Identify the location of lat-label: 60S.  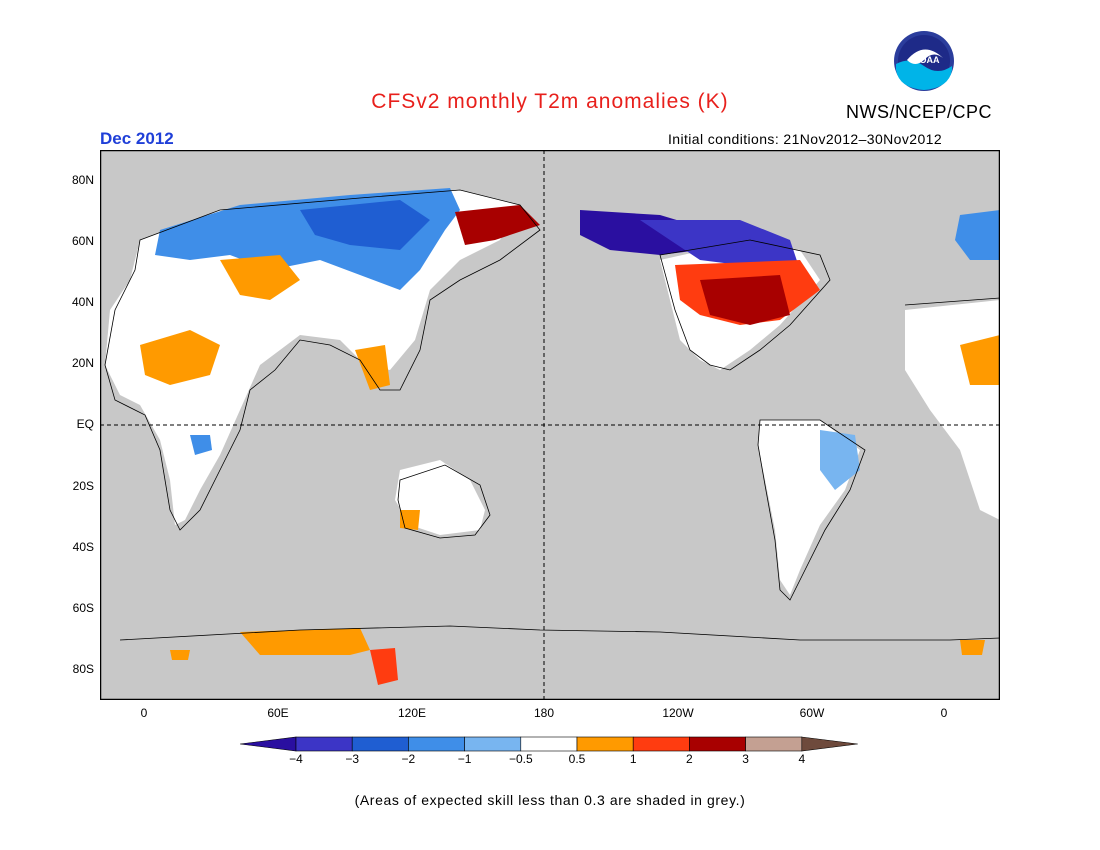
(83, 608).